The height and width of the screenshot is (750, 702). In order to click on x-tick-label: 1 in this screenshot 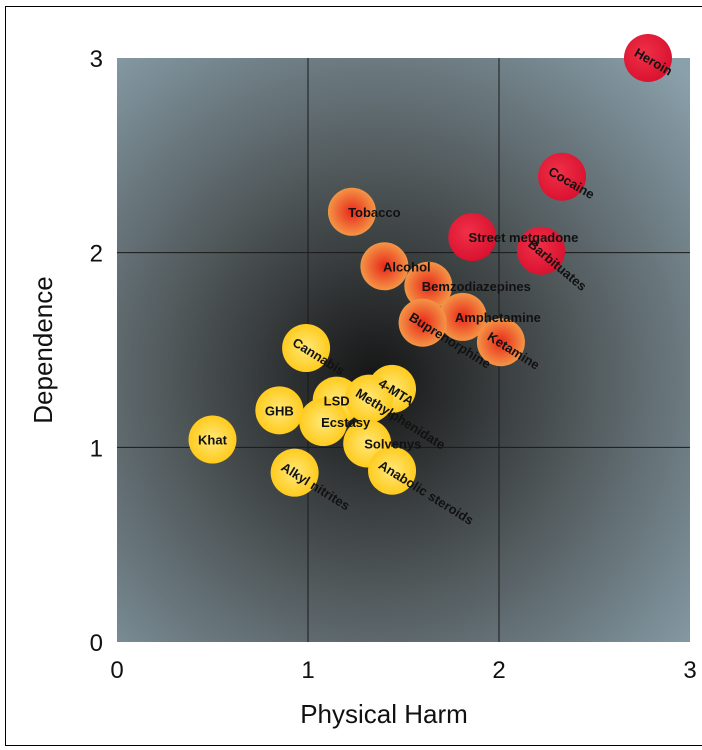, I will do `click(307, 670)`.